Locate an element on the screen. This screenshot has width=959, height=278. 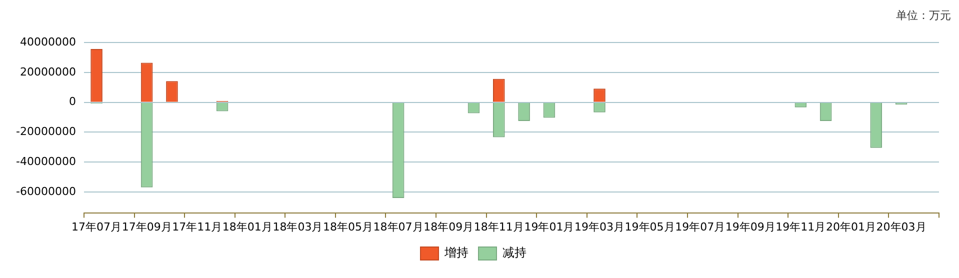
x-tick-label: 18年05月 is located at coordinates (348, 227).